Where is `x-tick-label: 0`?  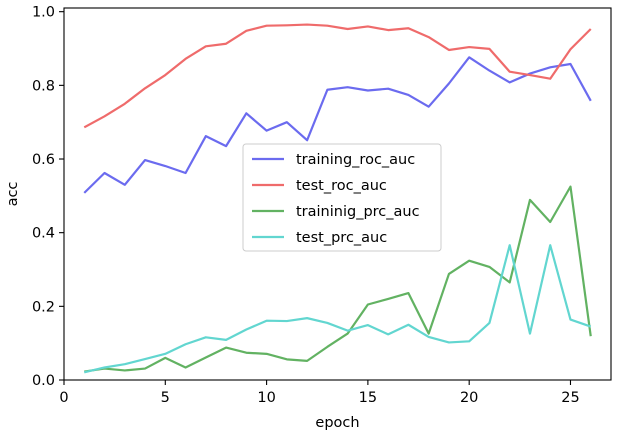
x-tick-label: 0 is located at coordinates (63, 398).